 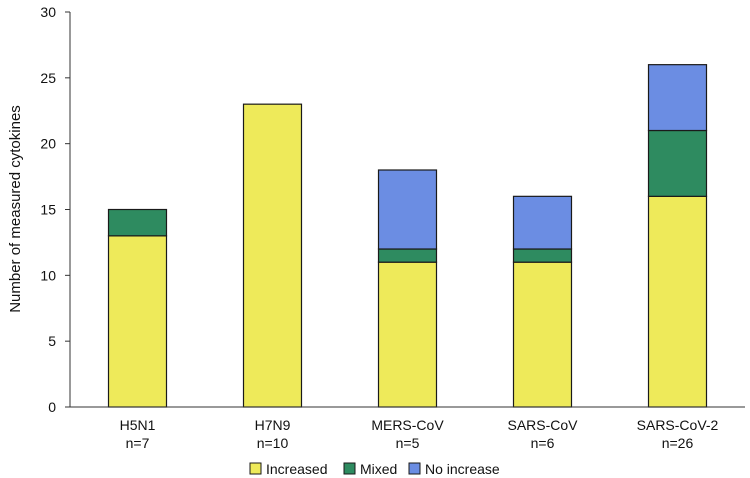 I want to click on y-axis-ticks: 0 5 10 15 20 25 30, so click(x=55, y=209).